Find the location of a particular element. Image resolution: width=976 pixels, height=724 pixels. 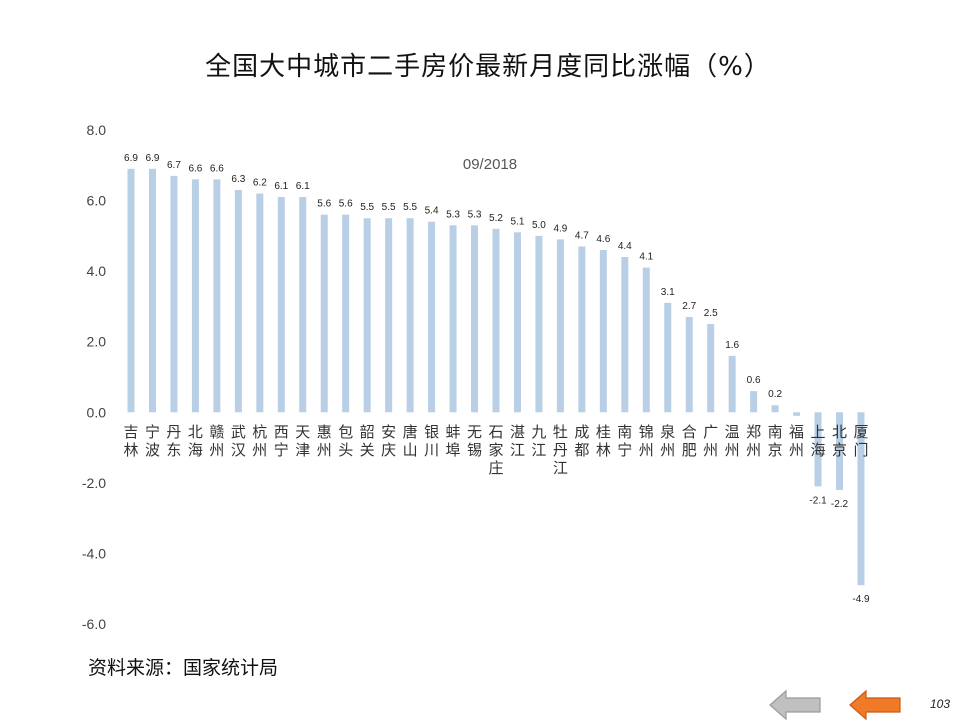

y-tick-label: 4.0 is located at coordinates (97, 271).